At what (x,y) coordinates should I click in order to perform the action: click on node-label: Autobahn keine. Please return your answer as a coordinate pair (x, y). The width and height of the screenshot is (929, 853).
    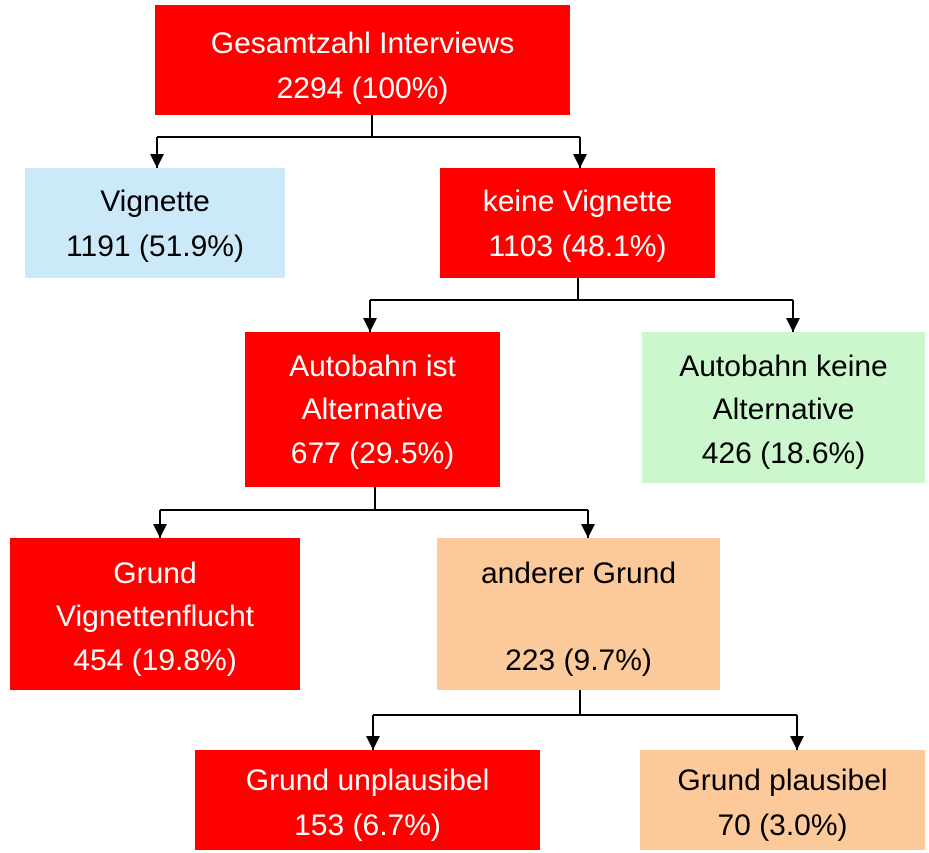
    Looking at the image, I should click on (783, 366).